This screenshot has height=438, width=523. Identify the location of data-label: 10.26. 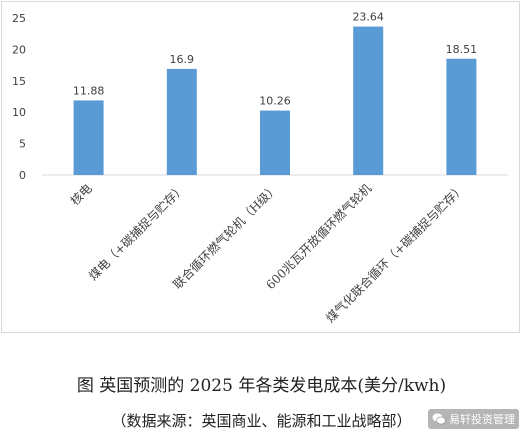
(275, 101).